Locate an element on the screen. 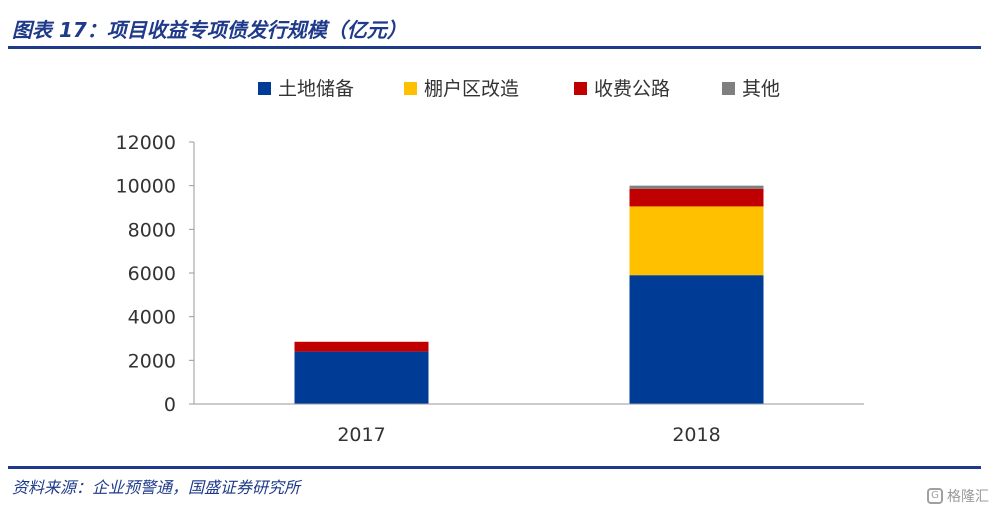  source-note: 资料来源：企业预警通，国盛证券研究所 is located at coordinates (156, 487).